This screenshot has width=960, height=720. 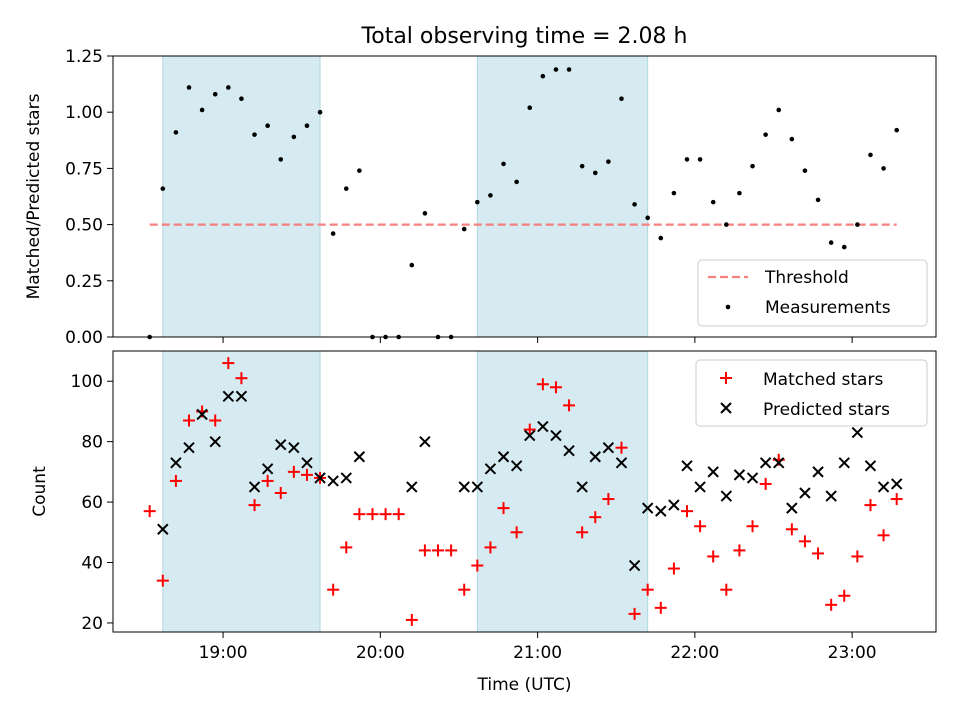 I want to click on x-tick-label: 19:00, so click(x=223, y=653).